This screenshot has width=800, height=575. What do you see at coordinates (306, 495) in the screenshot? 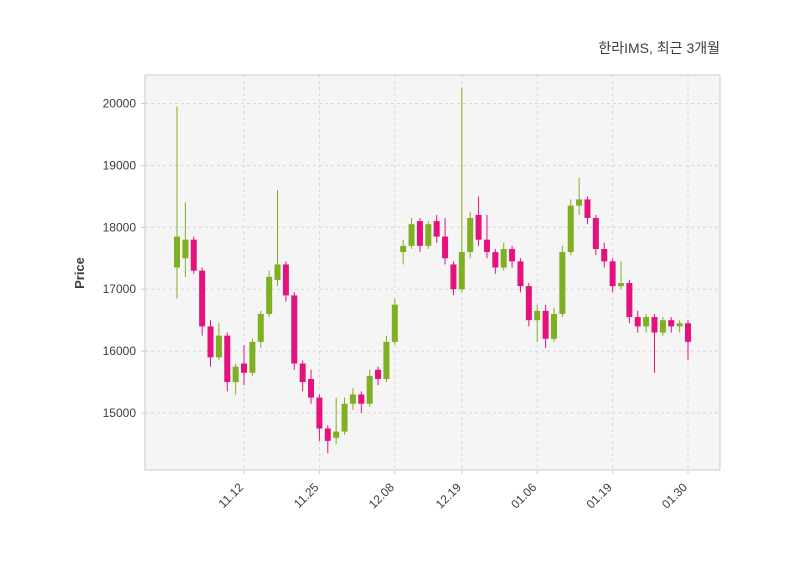
I see `x-tick-label: 11.25` at bounding box center [306, 495].